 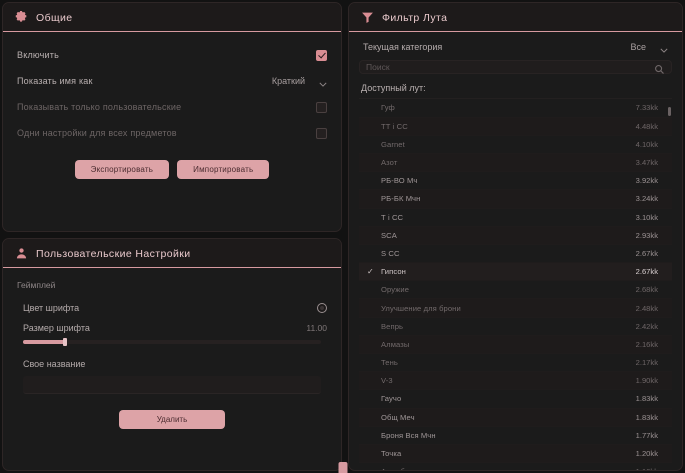 I want to click on name-display-value: Краткий, so click(x=288, y=81).